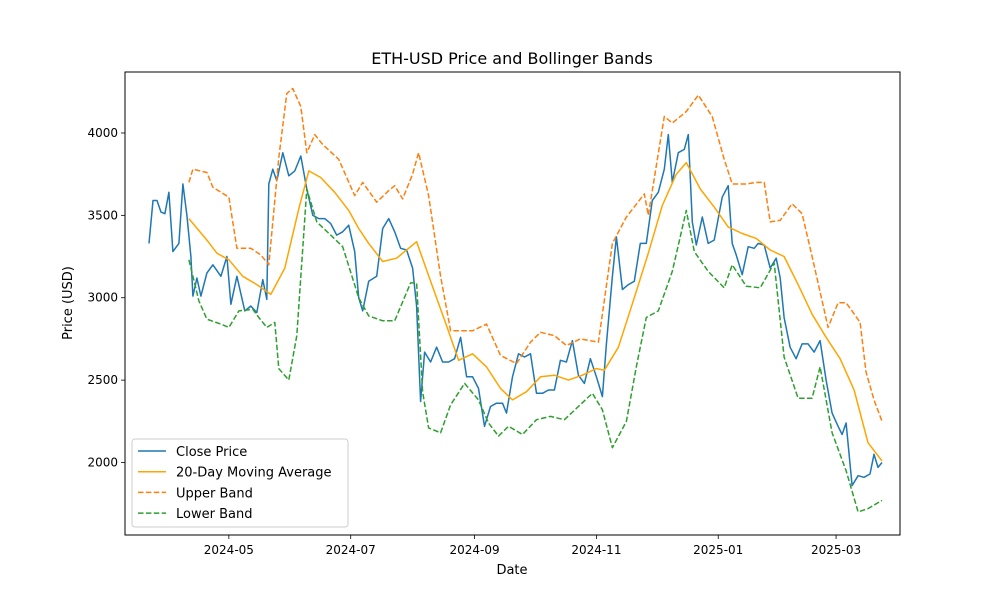 The height and width of the screenshot is (600, 1000). I want to click on y-tick-label: 2500, so click(102, 380).